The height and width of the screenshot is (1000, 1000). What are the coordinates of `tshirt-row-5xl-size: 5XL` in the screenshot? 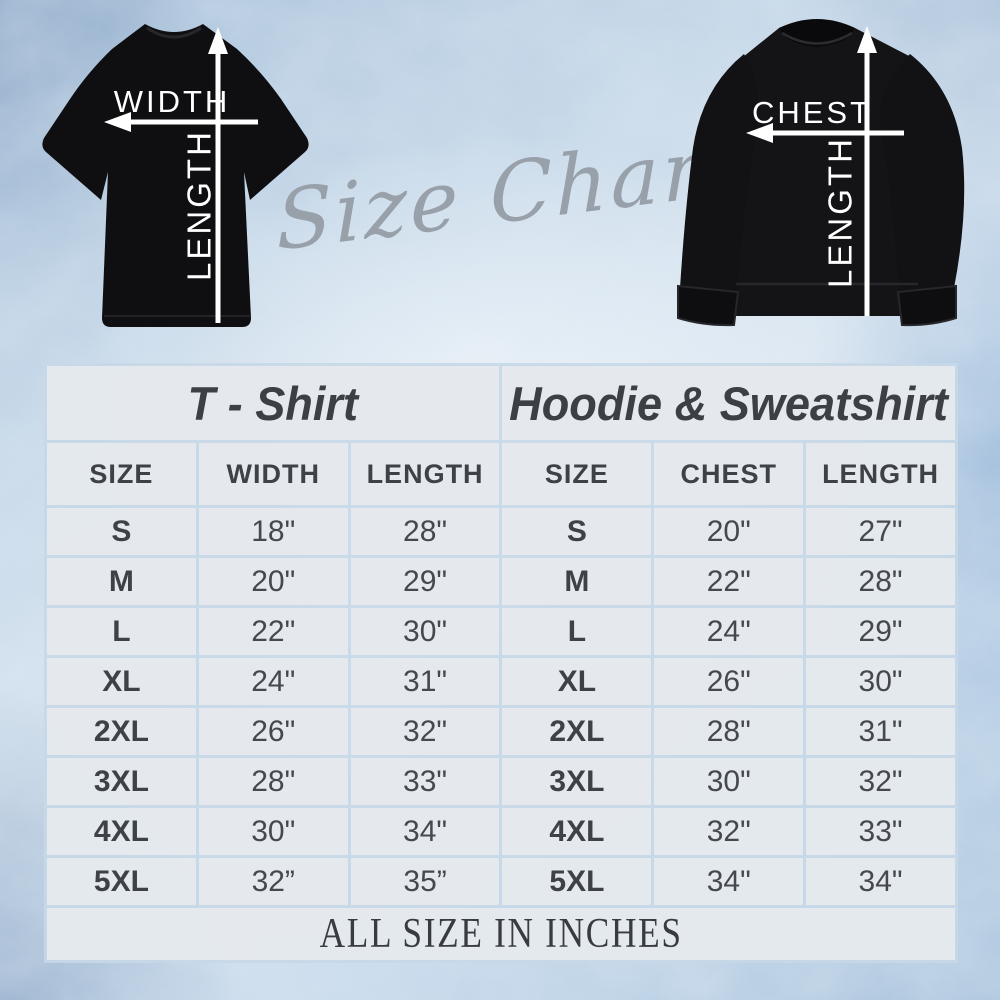 It's located at (121, 881).